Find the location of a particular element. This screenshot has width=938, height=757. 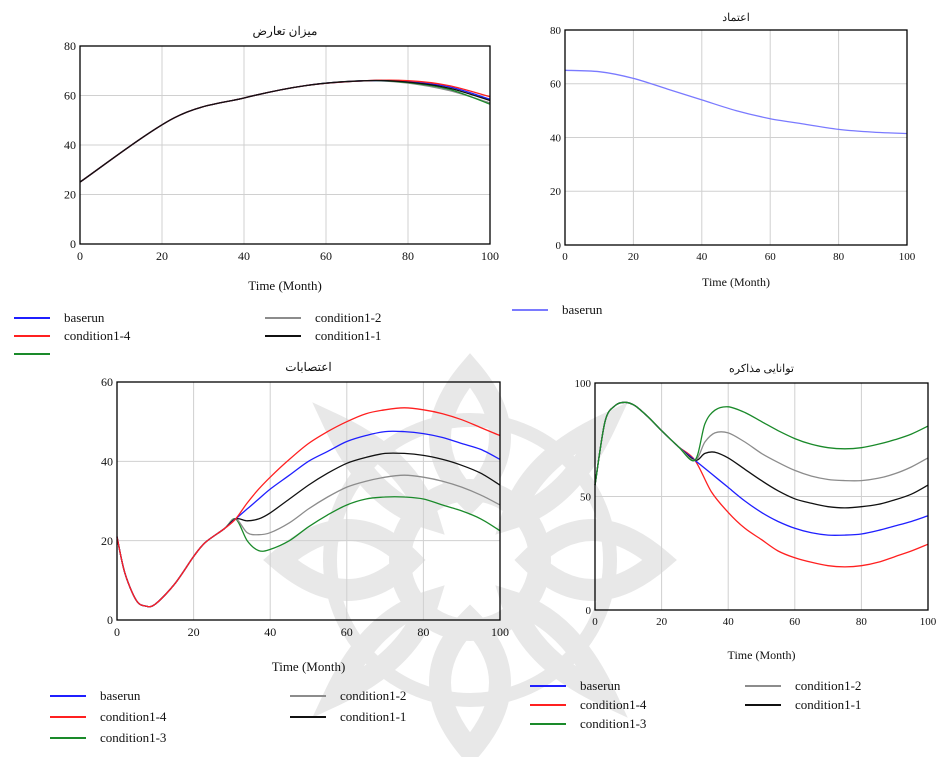

chart-title: میزان تعارض is located at coordinates (285, 31).